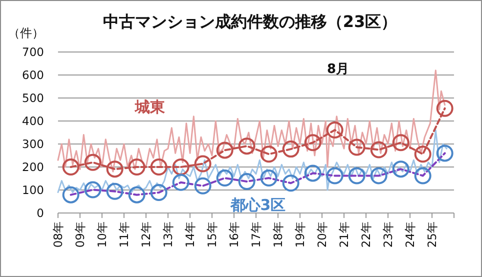 The image size is (482, 277). I want to click on y-tick-label: 400, so click(33, 121).